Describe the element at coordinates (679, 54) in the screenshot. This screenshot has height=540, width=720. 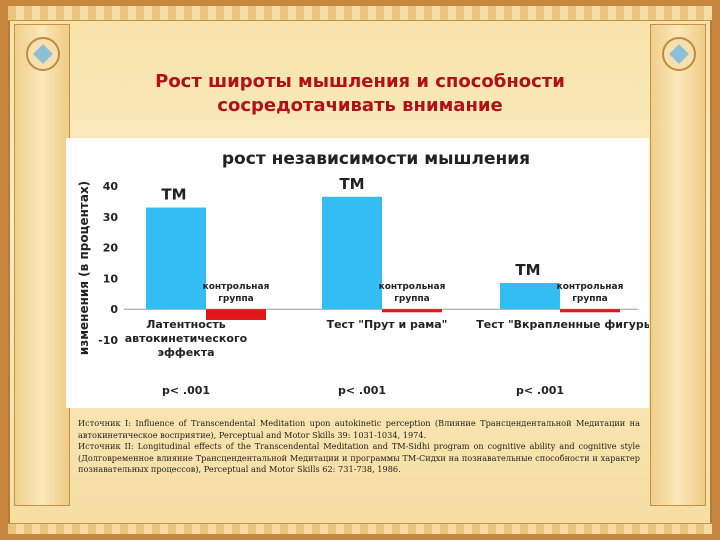
I see `right-medallion-icon` at that location.